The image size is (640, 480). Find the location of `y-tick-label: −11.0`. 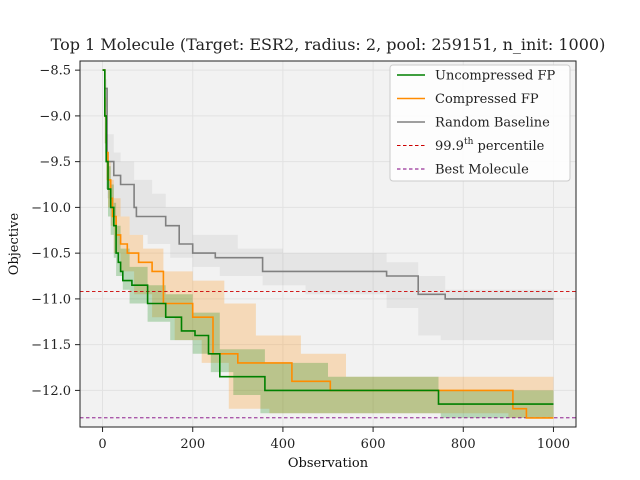

y-tick-label: −11.0 is located at coordinates (51, 299).